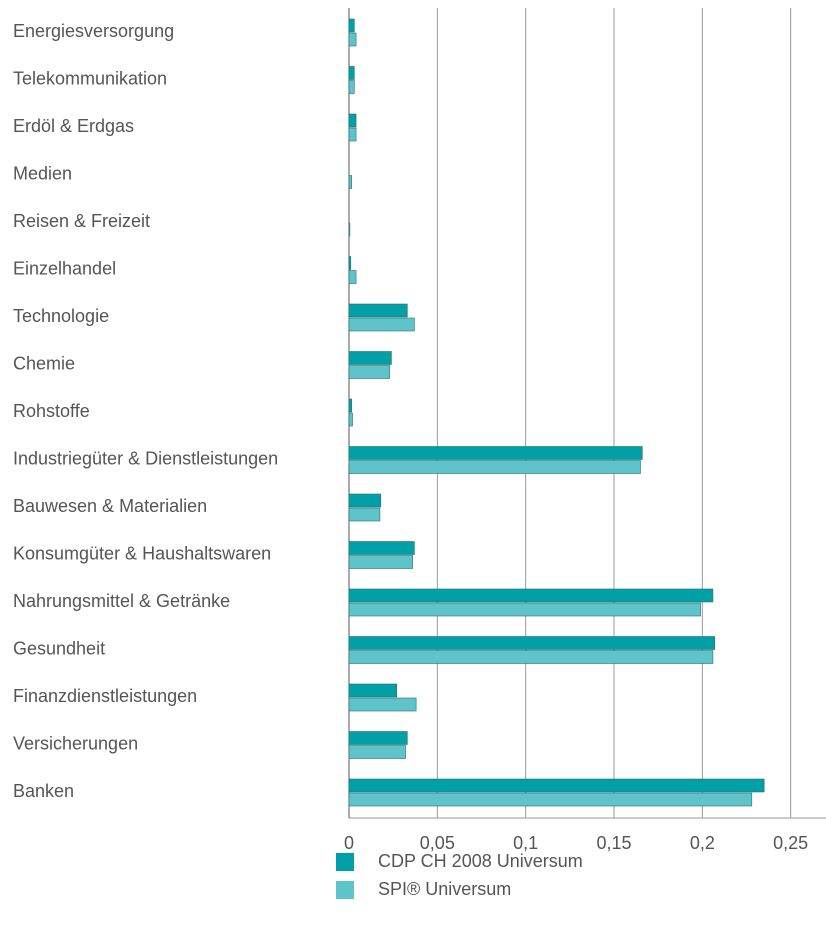 Image resolution: width=826 pixels, height=935 pixels. What do you see at coordinates (480, 861) in the screenshot?
I see `legend-label: CDP CH 2008 Universum` at bounding box center [480, 861].